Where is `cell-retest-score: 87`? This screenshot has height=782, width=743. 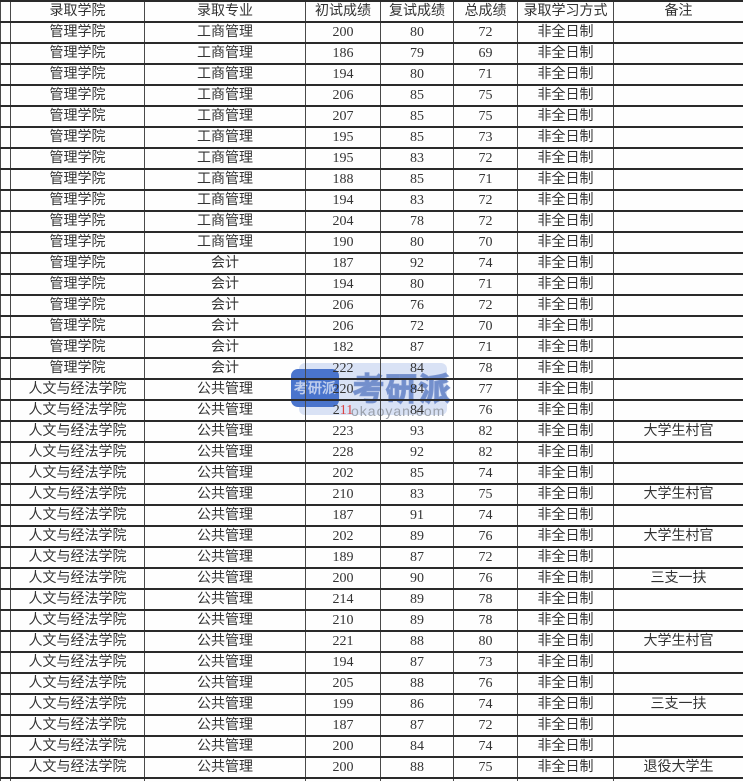
cell-retest-score: 87 is located at coordinates (417, 725).